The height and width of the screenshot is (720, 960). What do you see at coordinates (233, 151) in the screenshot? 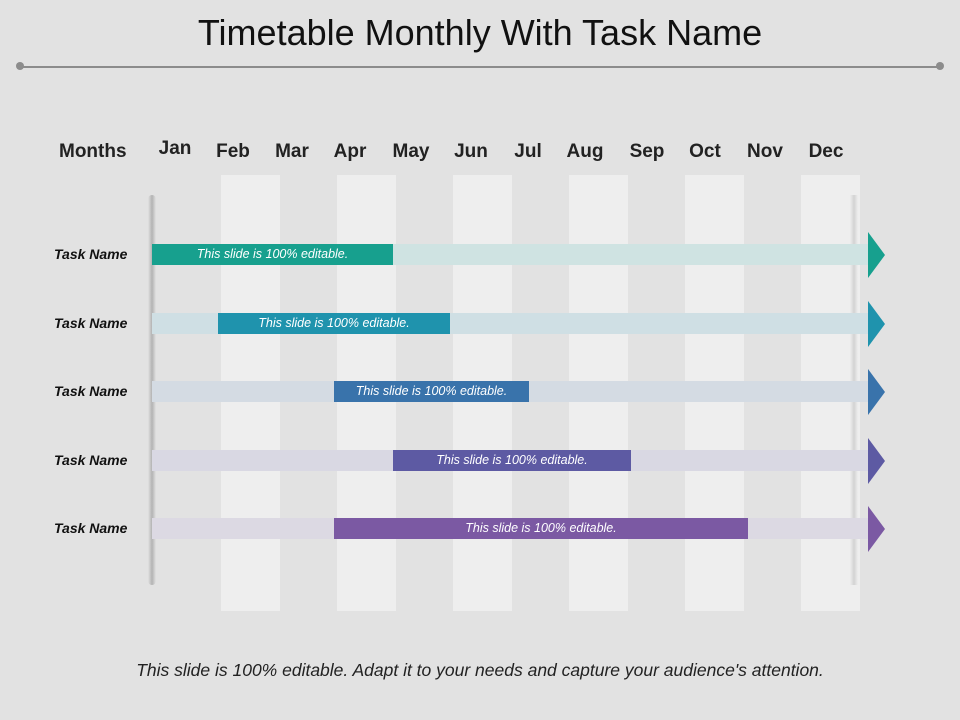
I see `month-header: Feb` at bounding box center [233, 151].